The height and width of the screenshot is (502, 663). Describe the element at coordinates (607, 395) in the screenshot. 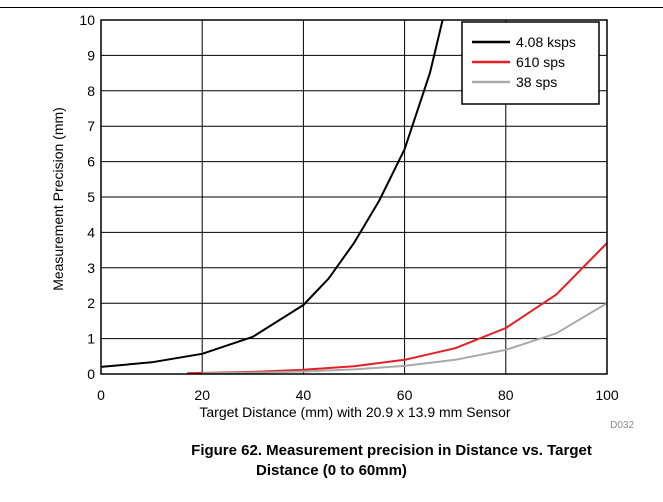

I see `x-tick-label-5: 100` at that location.